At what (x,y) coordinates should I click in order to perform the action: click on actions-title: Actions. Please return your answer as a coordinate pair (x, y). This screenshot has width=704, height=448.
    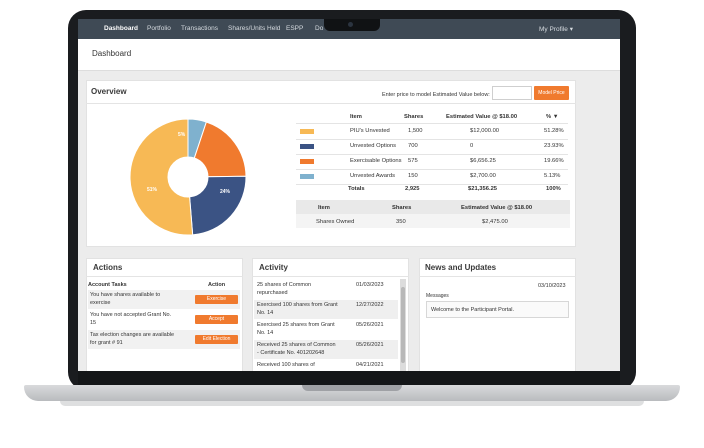
    Looking at the image, I should click on (108, 267).